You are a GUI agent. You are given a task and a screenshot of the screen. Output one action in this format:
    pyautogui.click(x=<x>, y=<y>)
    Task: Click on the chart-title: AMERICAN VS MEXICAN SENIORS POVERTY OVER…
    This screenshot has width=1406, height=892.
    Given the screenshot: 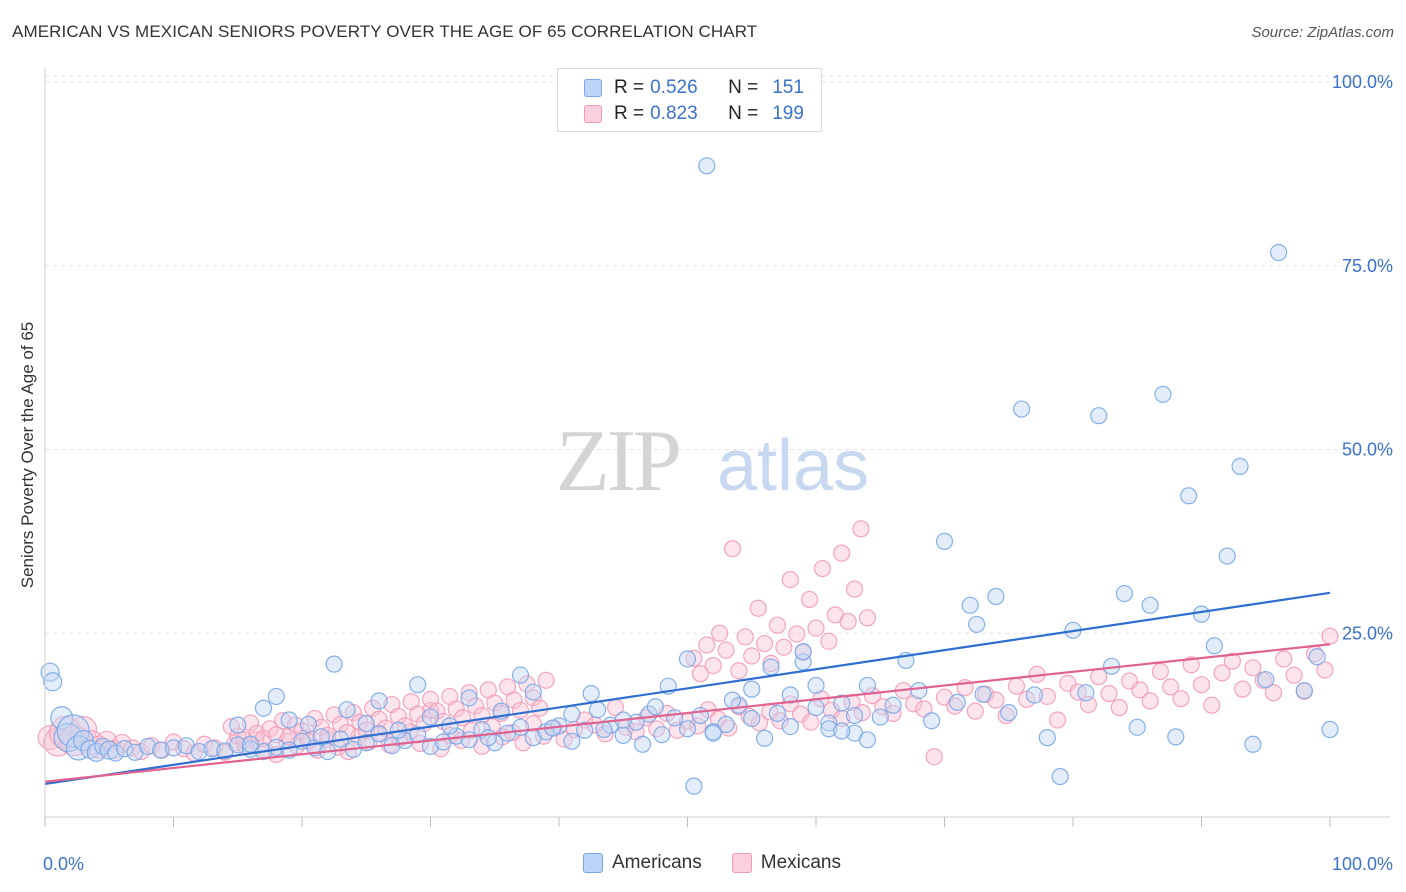 What is the action you would take?
    pyautogui.click(x=385, y=31)
    